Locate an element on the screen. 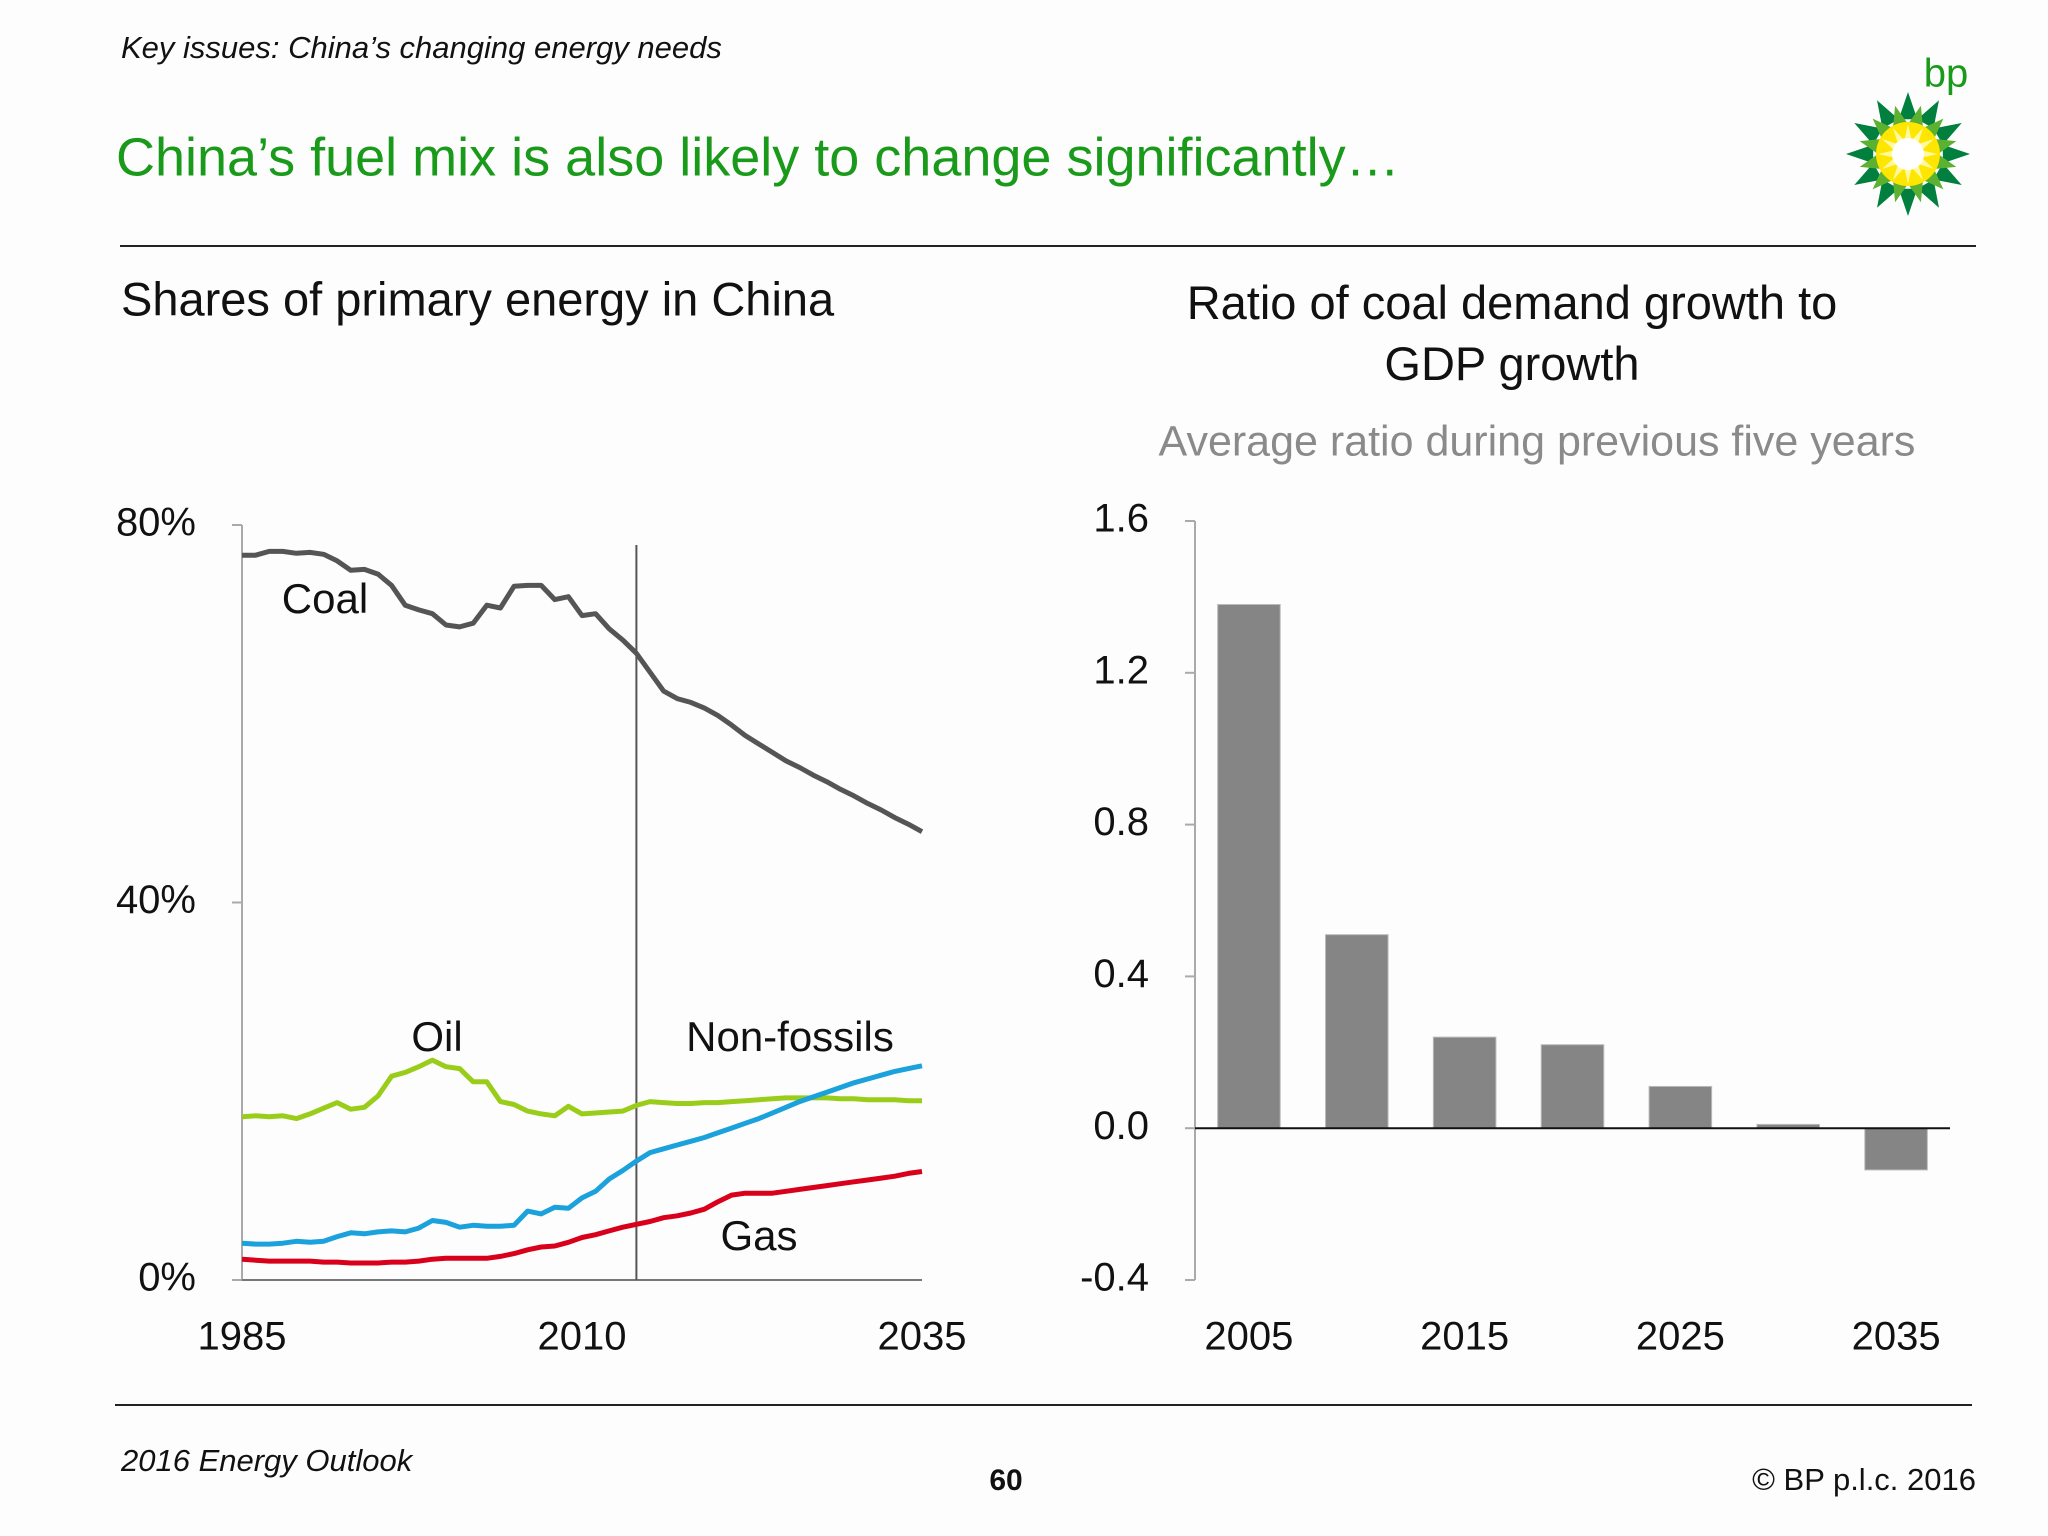 The width and height of the screenshot is (2048, 1536). y-tick-label: 40% is located at coordinates (156, 900).